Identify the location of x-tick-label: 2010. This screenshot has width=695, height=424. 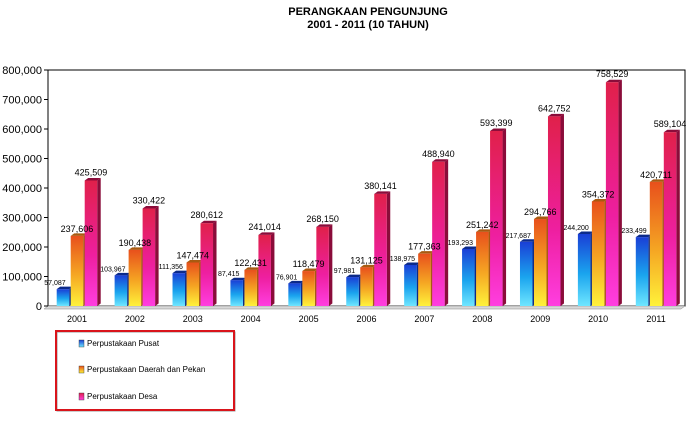
(598, 319).